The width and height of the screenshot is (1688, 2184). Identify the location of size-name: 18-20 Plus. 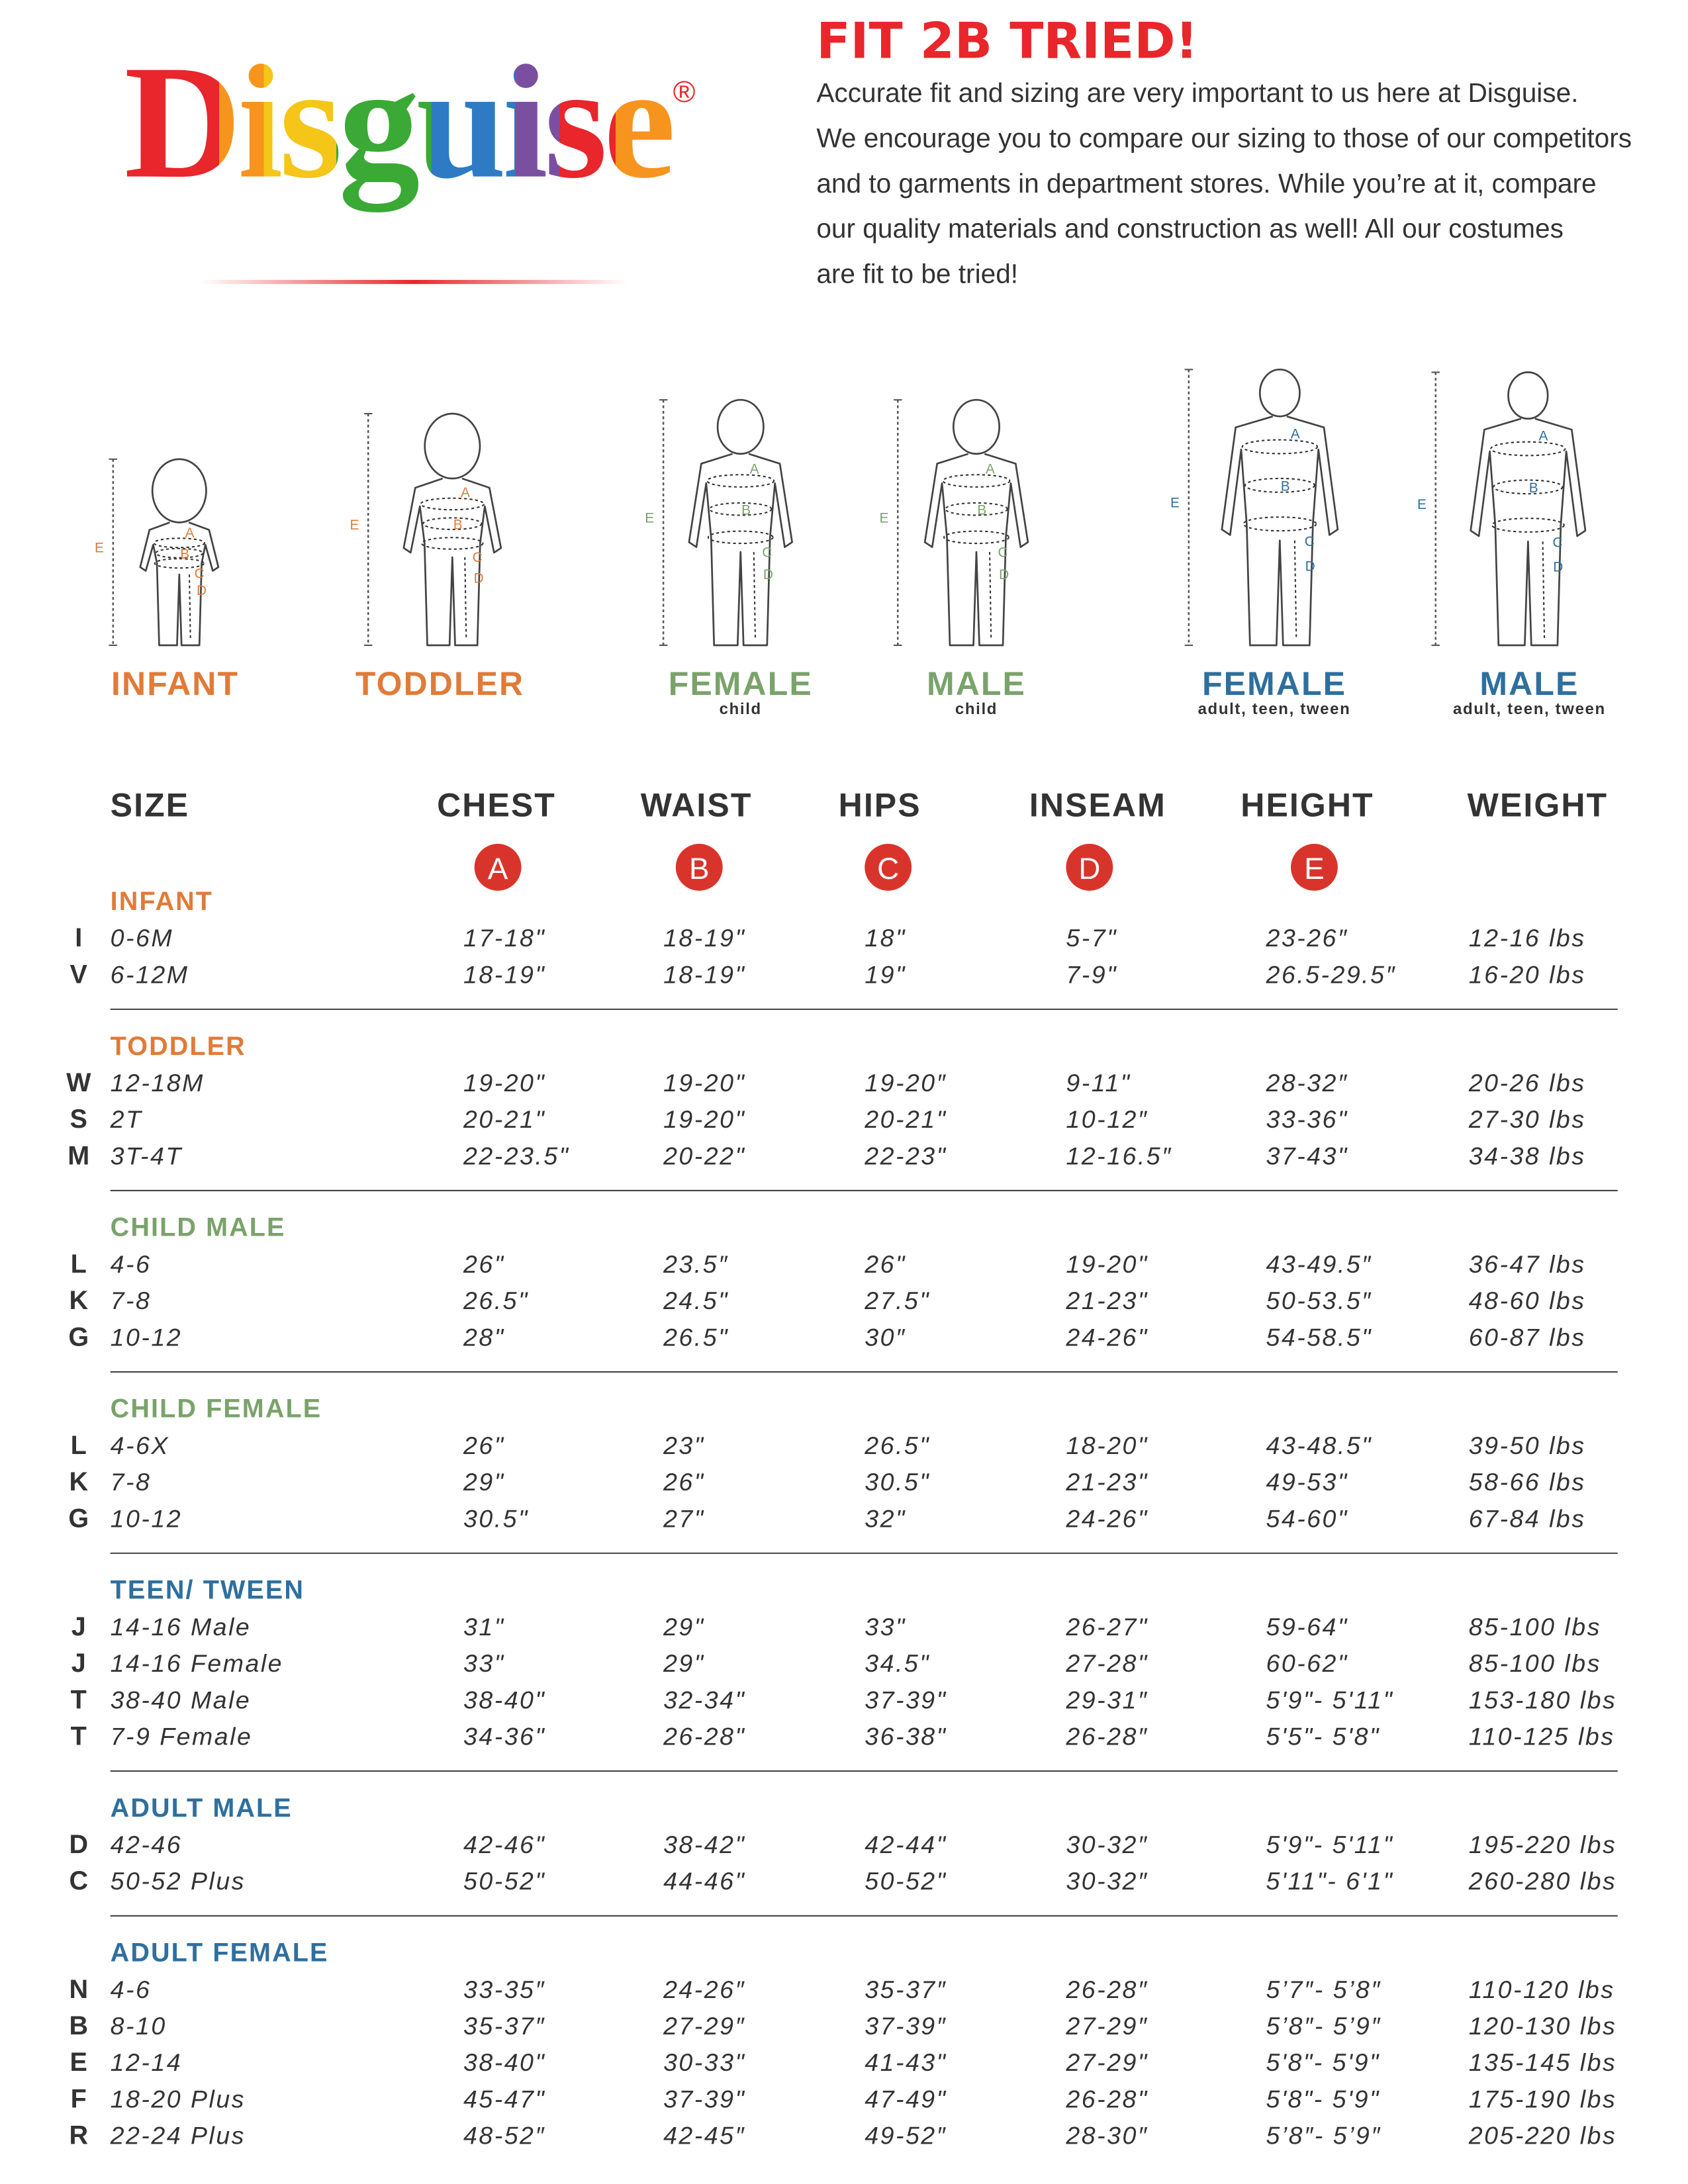
(178, 2099).